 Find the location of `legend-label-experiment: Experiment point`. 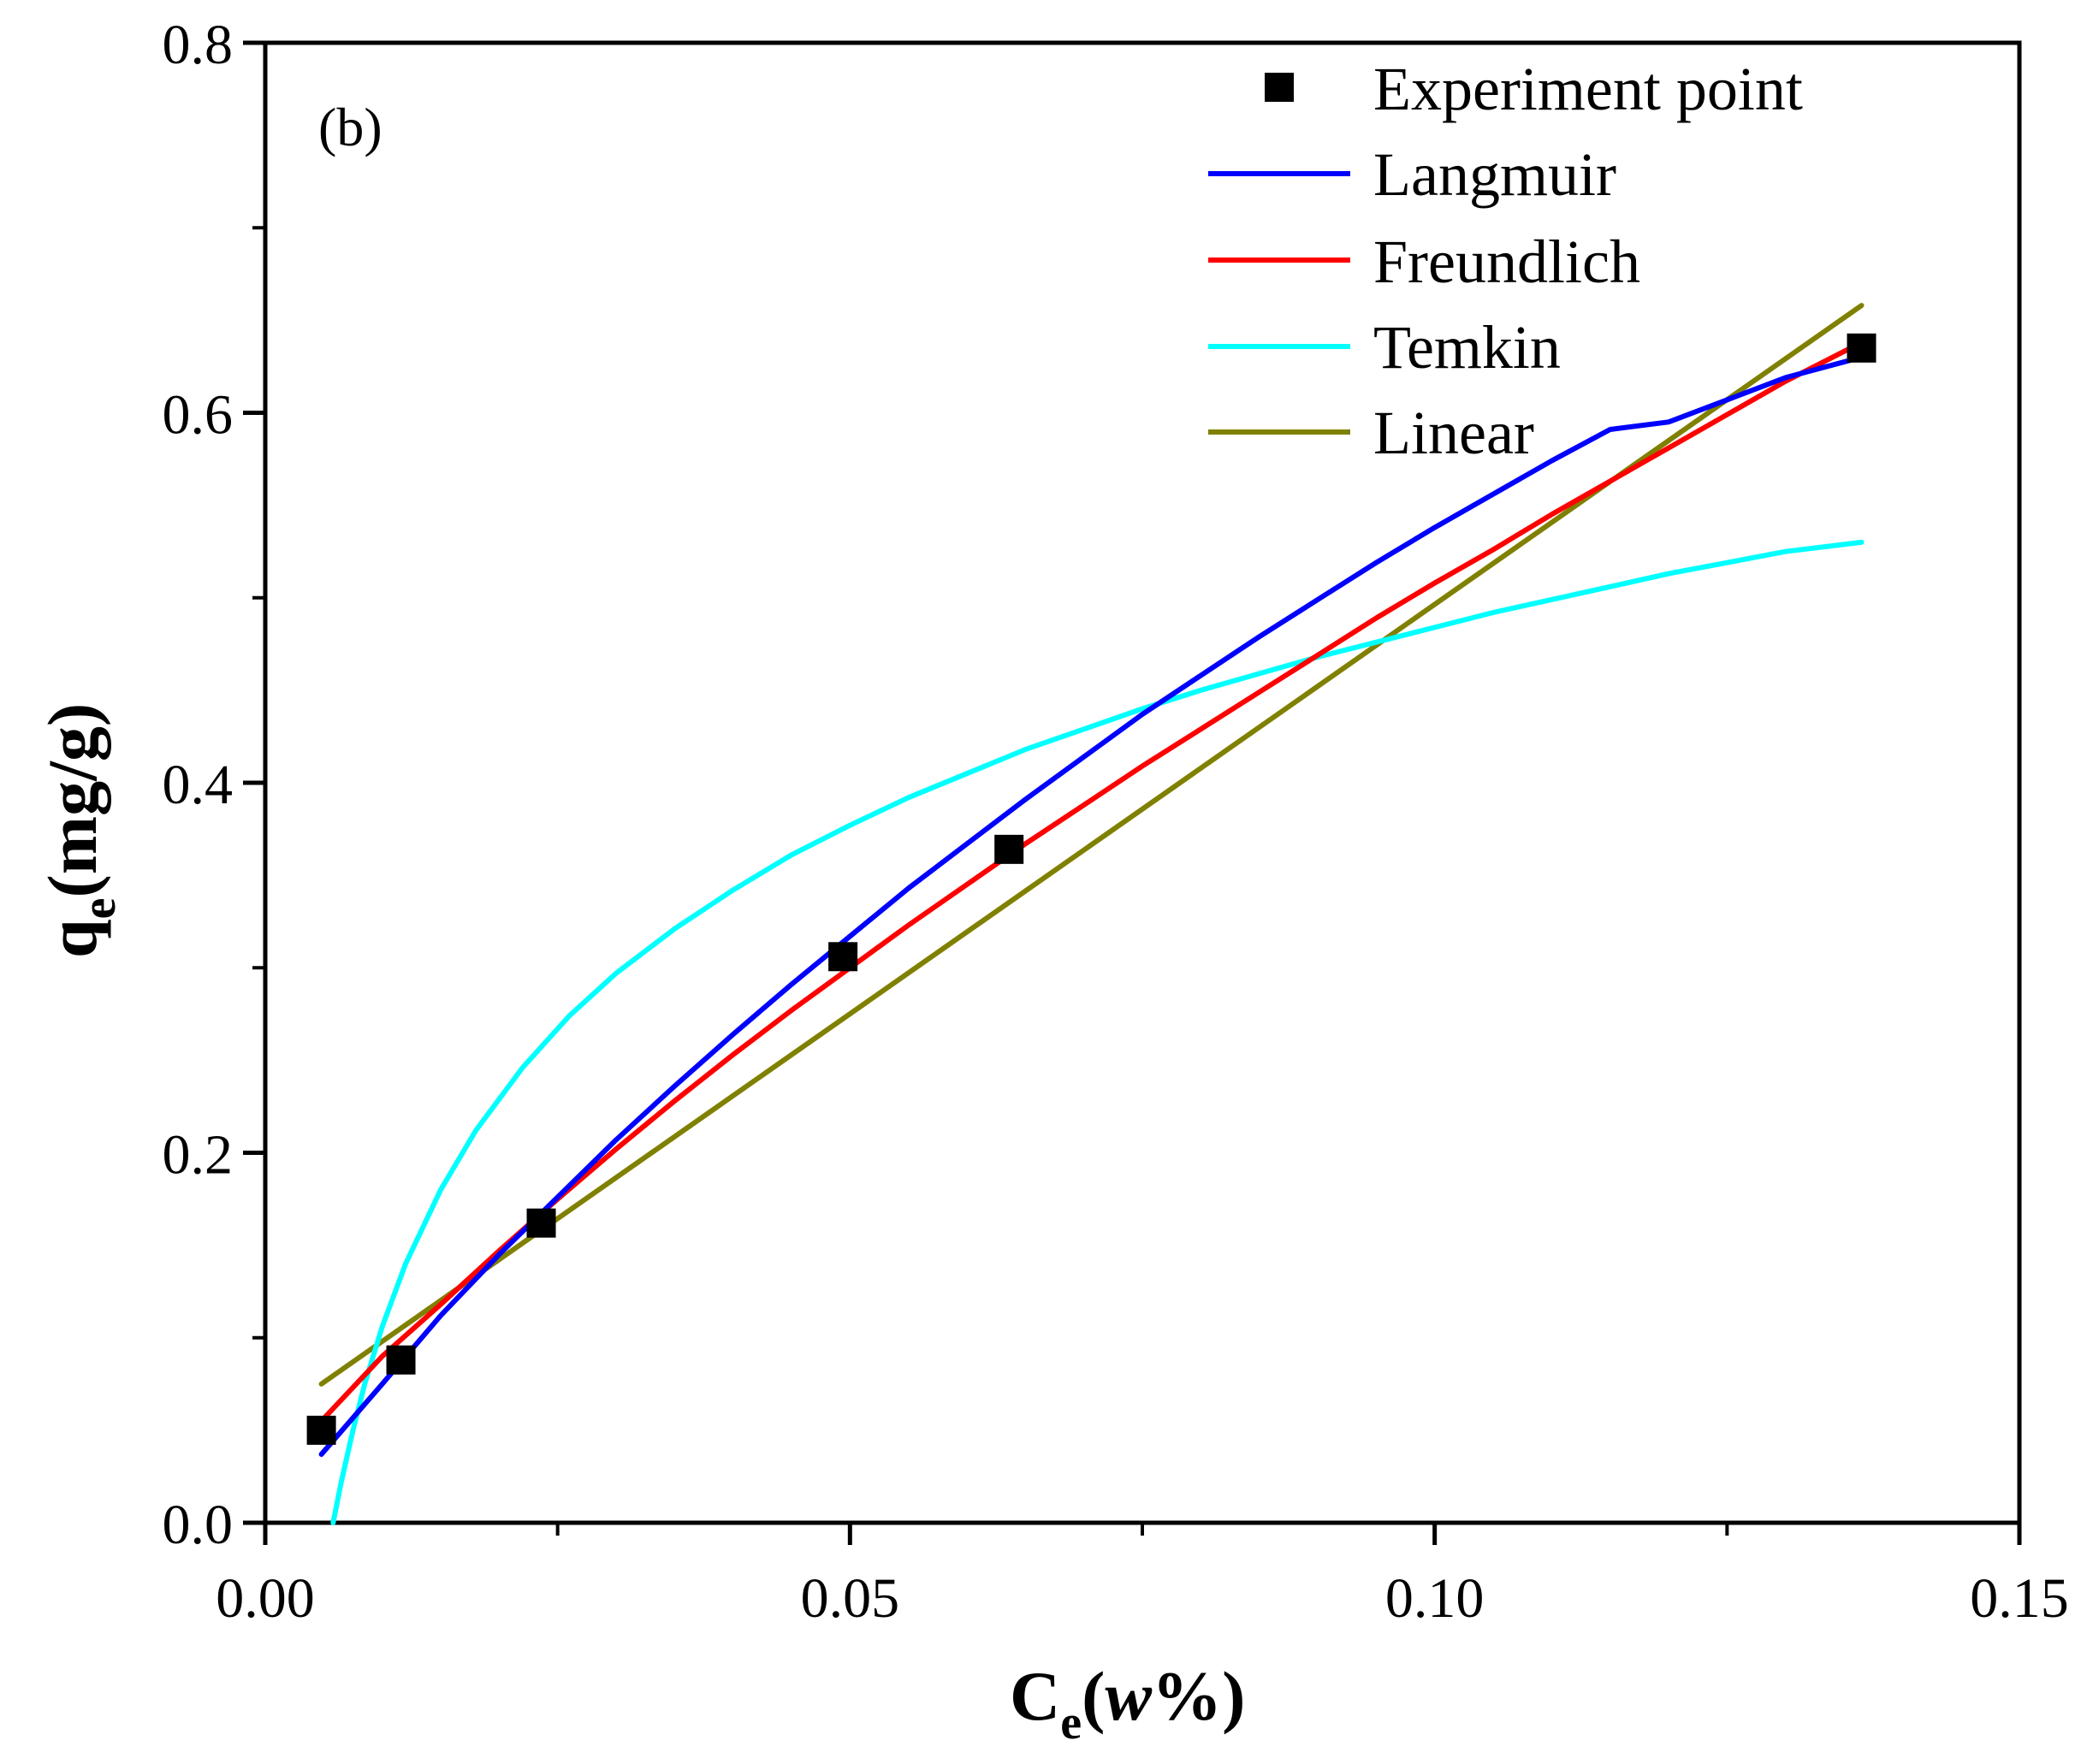

legend-label-experiment: Experiment point is located at coordinates (1588, 89).